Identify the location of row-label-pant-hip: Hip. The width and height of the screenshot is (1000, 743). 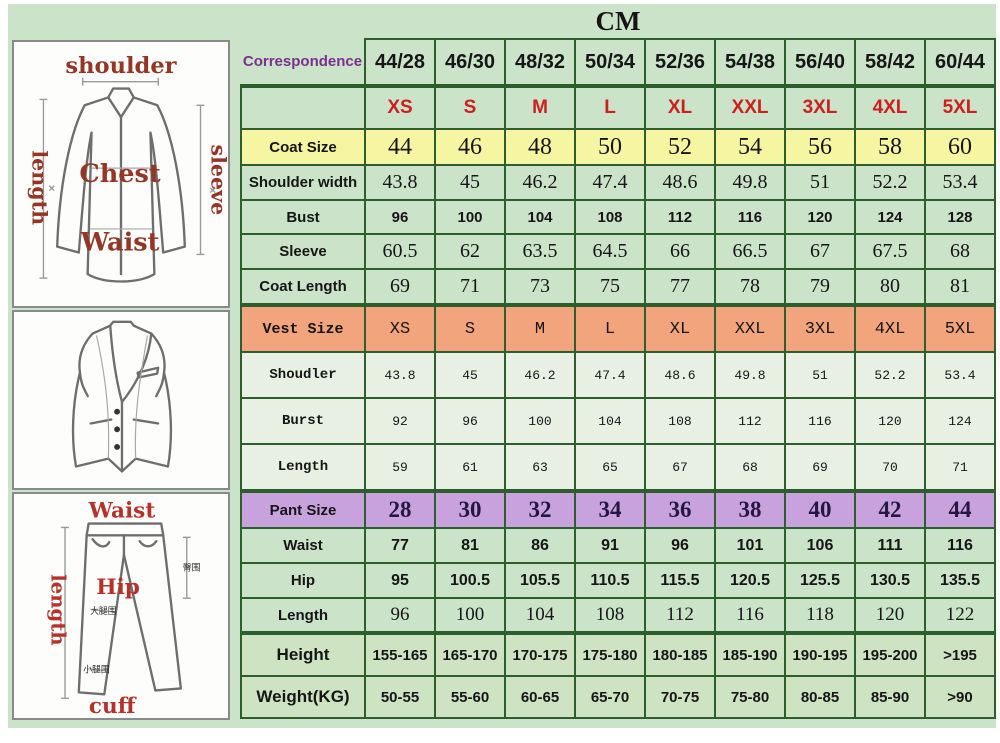
(303, 580).